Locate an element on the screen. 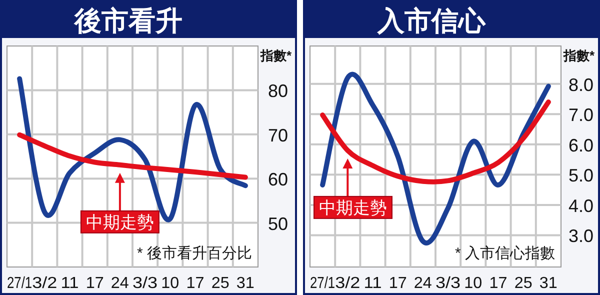 This screenshot has width=600, height=295. y-tick-label: 4.0 is located at coordinates (581, 206).